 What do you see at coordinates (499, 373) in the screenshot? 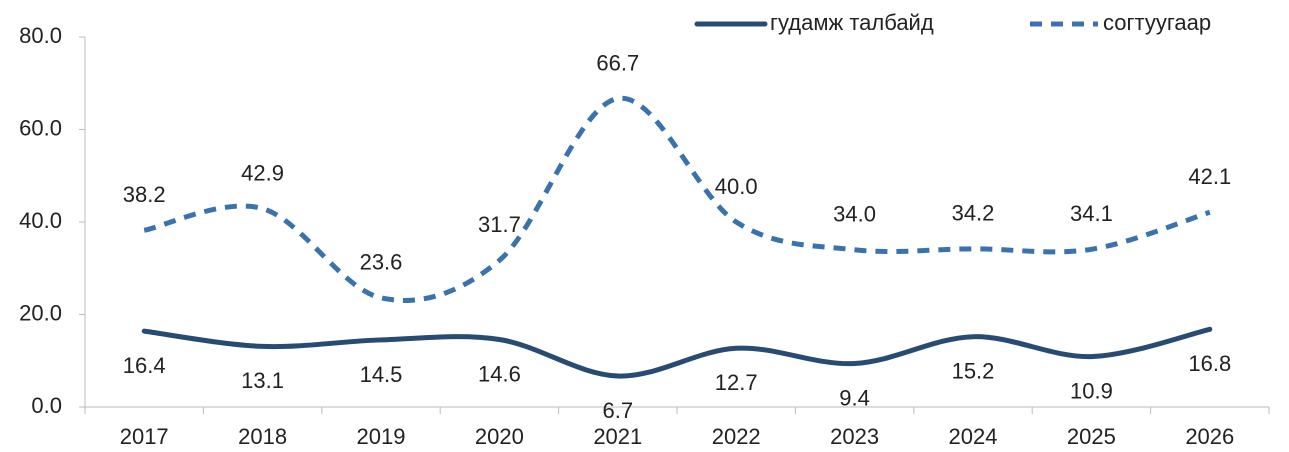
I see `data-label: 14.6` at bounding box center [499, 373].